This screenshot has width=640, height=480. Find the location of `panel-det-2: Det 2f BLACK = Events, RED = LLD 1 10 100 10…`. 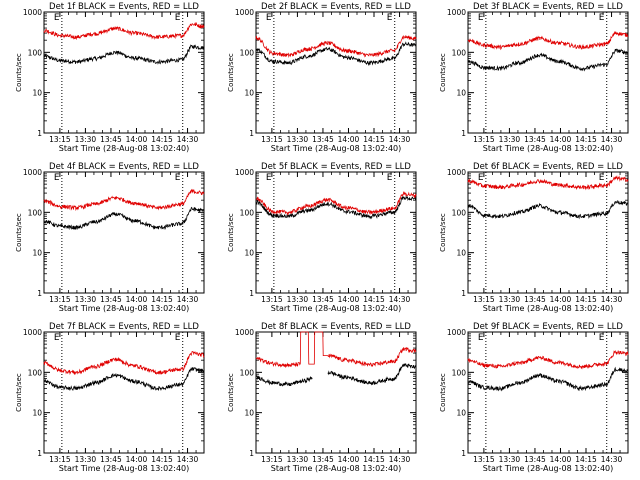

panel-det-2: Det 2f BLACK = Events, RED = LLD 1 10 100 10… is located at coordinates (322, 77).